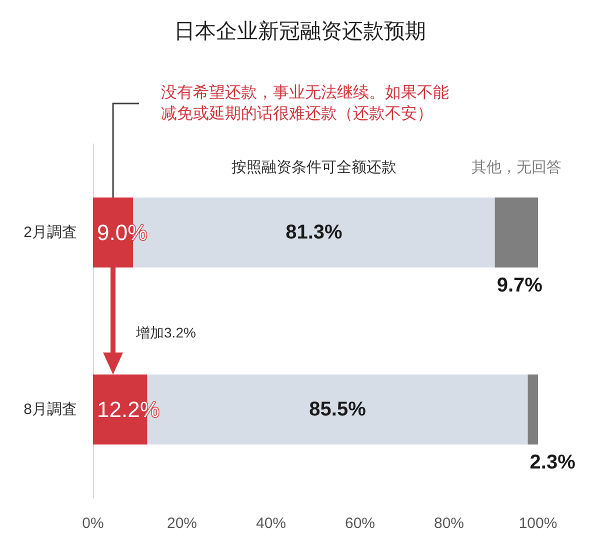 This screenshot has width=600, height=543. What do you see at coordinates (314, 233) in the screenshot?
I see `data-label: 81.3%` at bounding box center [314, 233].